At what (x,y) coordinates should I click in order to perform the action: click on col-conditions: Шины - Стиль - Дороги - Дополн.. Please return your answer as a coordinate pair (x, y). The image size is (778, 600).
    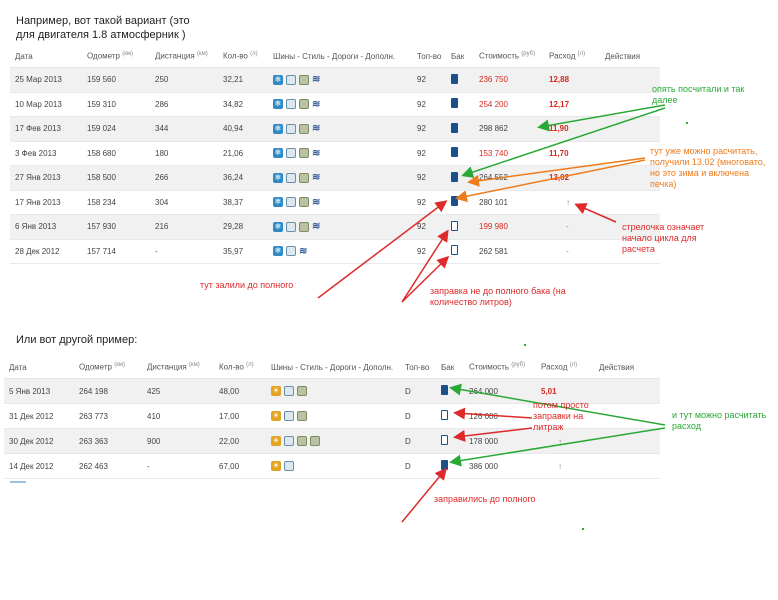
    Looking at the image, I should click on (333, 367).